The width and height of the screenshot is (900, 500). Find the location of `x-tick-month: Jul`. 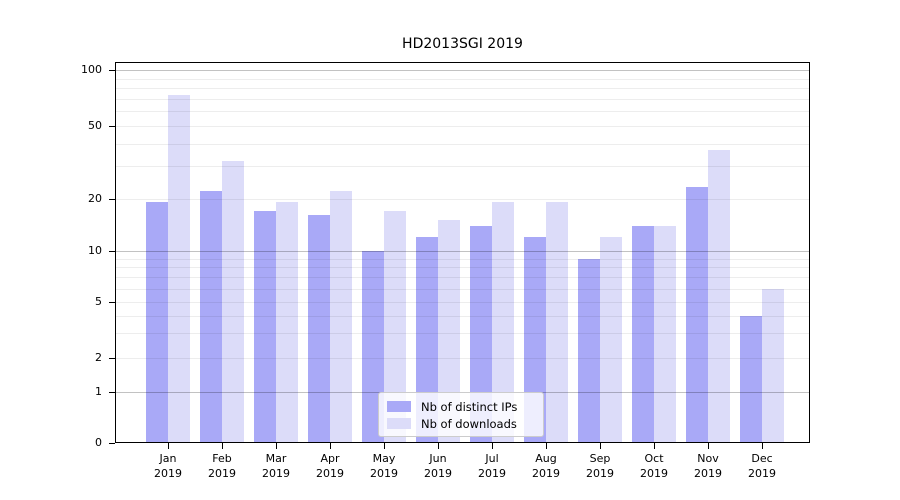

x-tick-month: Jul is located at coordinates (492, 458).